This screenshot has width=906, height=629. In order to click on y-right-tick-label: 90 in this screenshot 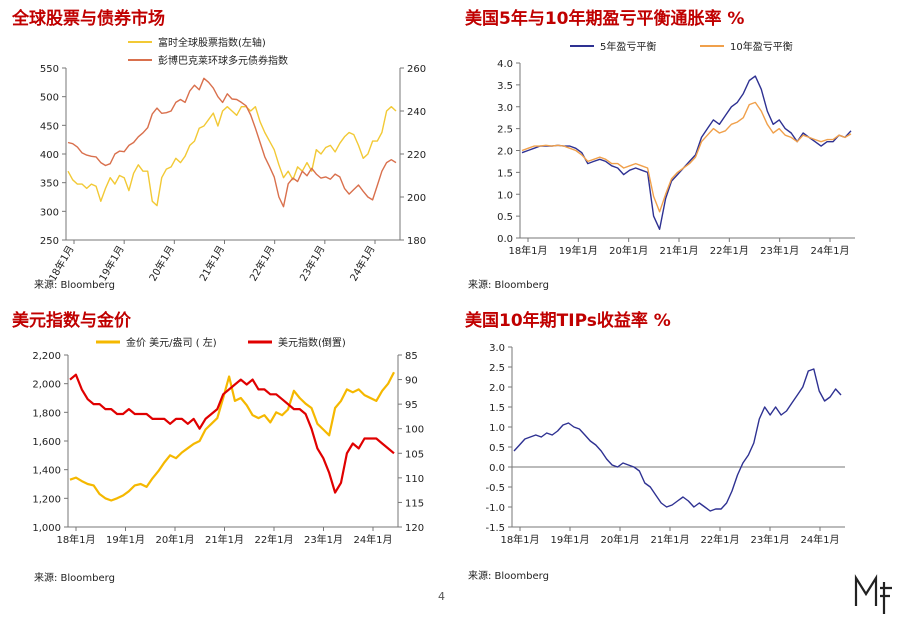, I will do `click(411, 381)`.